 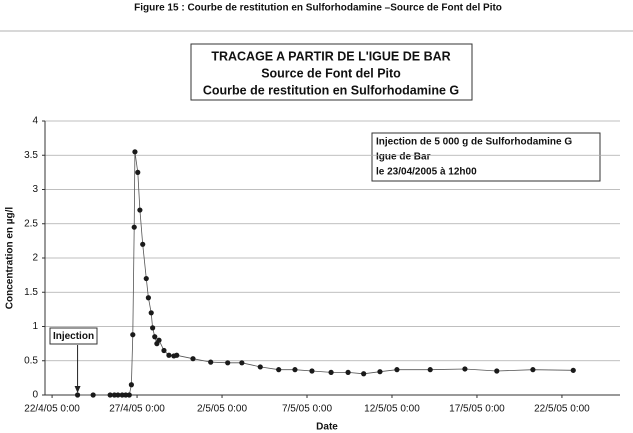 What do you see at coordinates (31, 360) in the screenshot?
I see `y-tick-label: 0.5` at bounding box center [31, 360].